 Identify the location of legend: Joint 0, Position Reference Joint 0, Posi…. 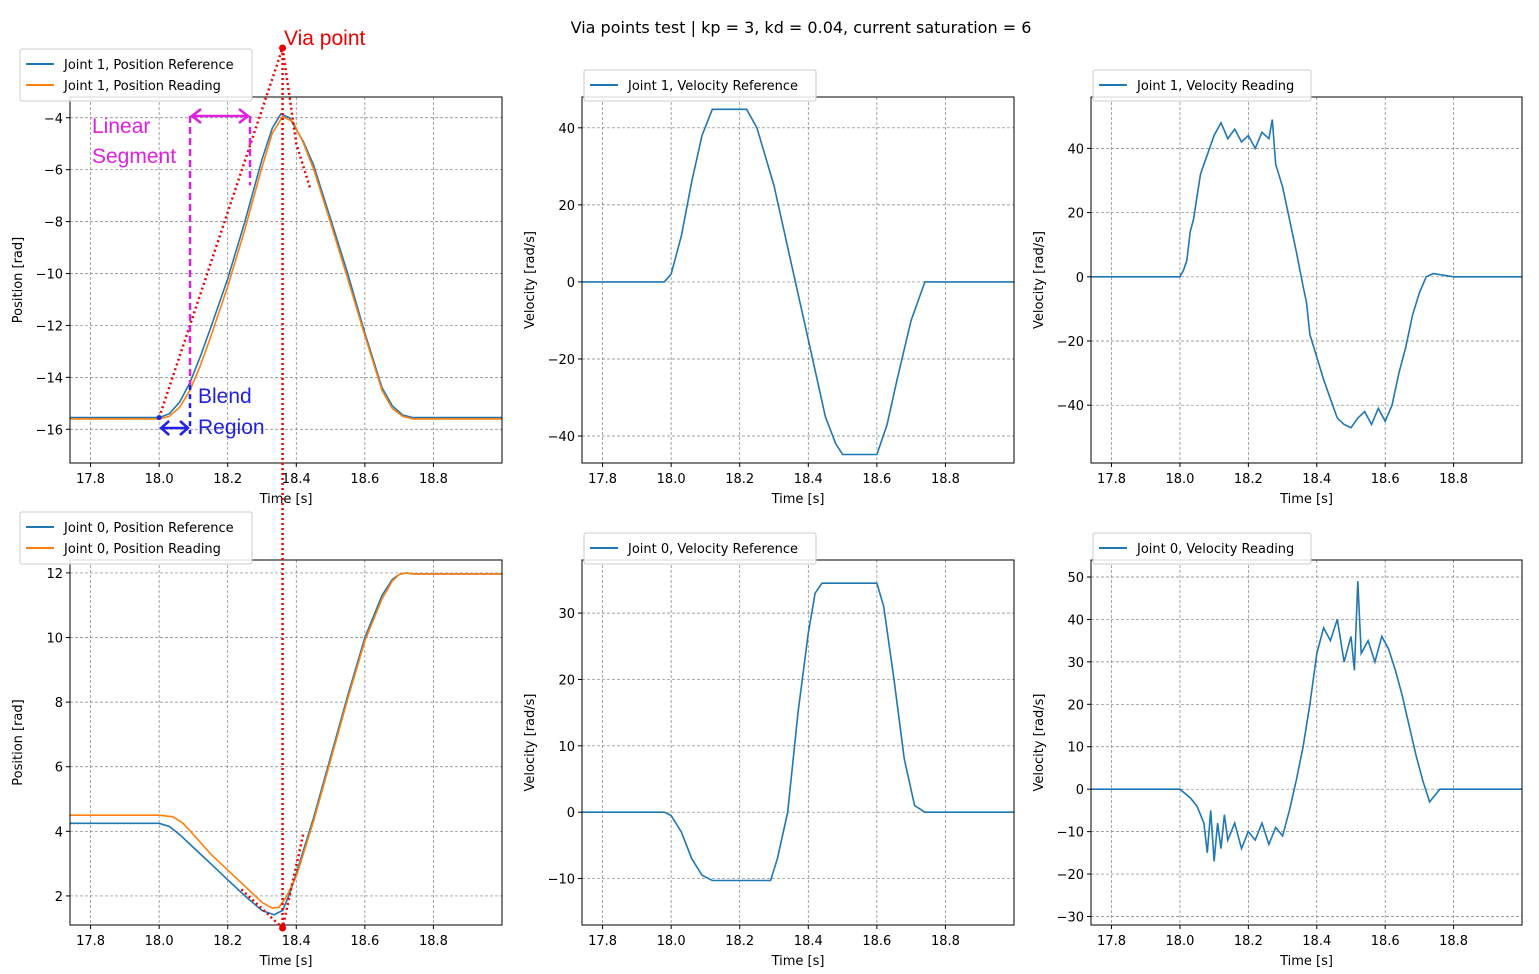
(136, 538).